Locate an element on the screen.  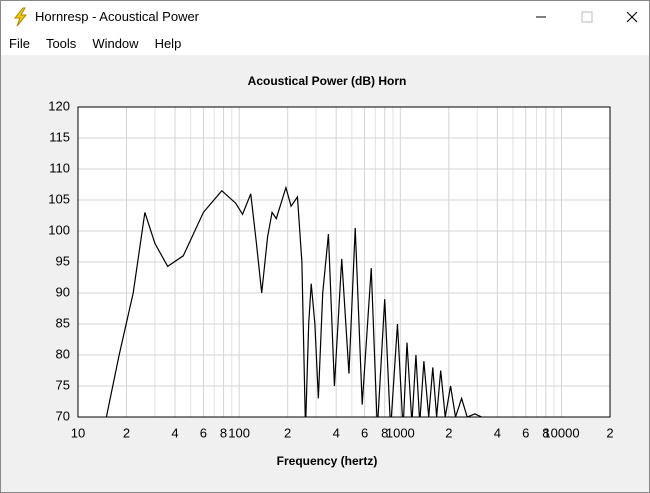
x-tick-label: 10 is located at coordinates (78, 432).